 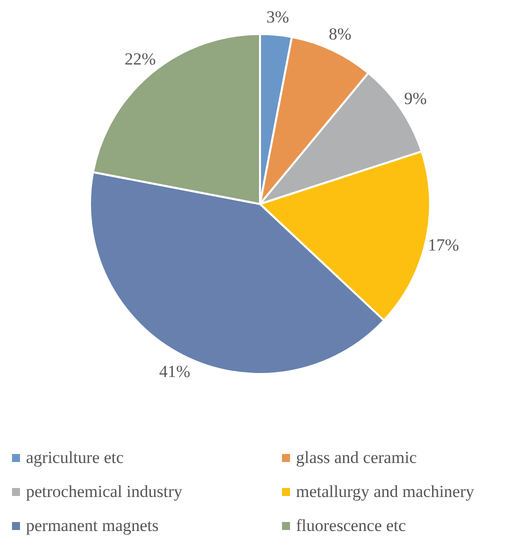 What do you see at coordinates (415, 98) in the screenshot?
I see `data-label: 9%` at bounding box center [415, 98].